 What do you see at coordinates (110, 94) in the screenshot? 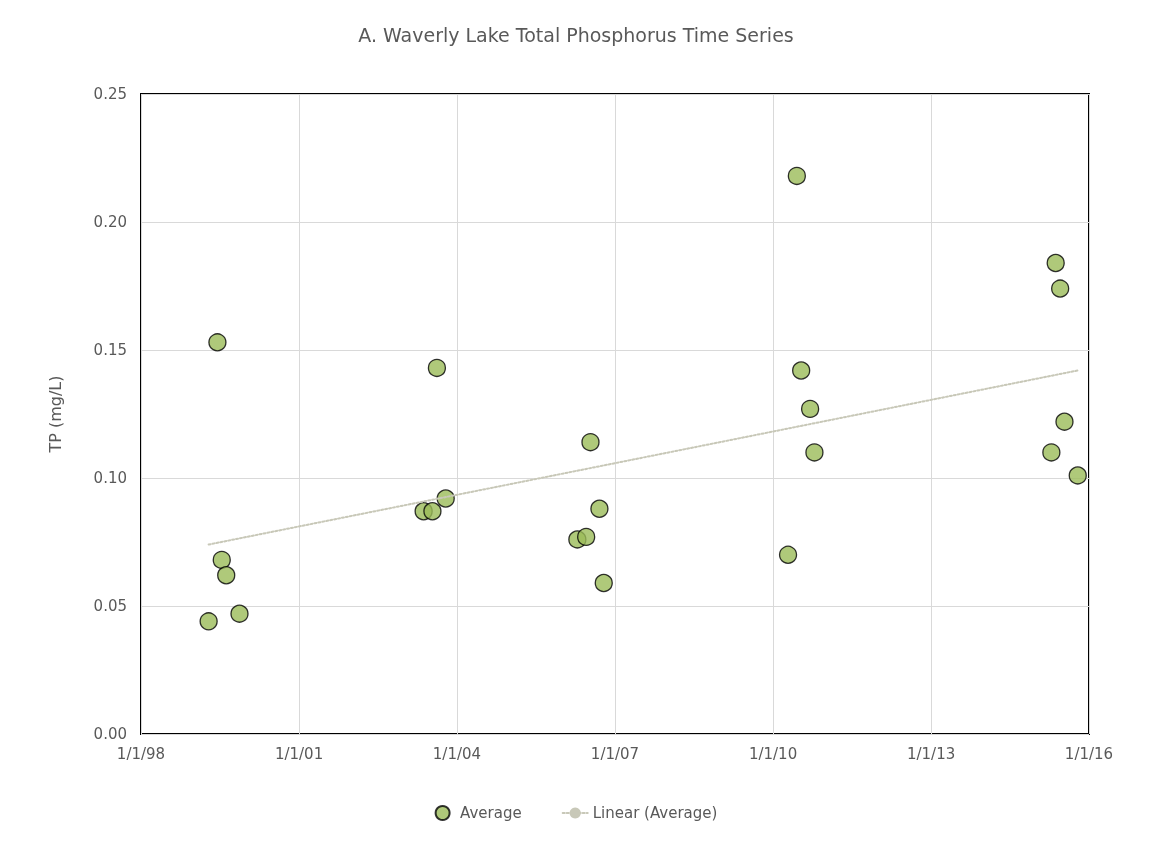
I see `y-tick-label: 0.25` at bounding box center [110, 94].